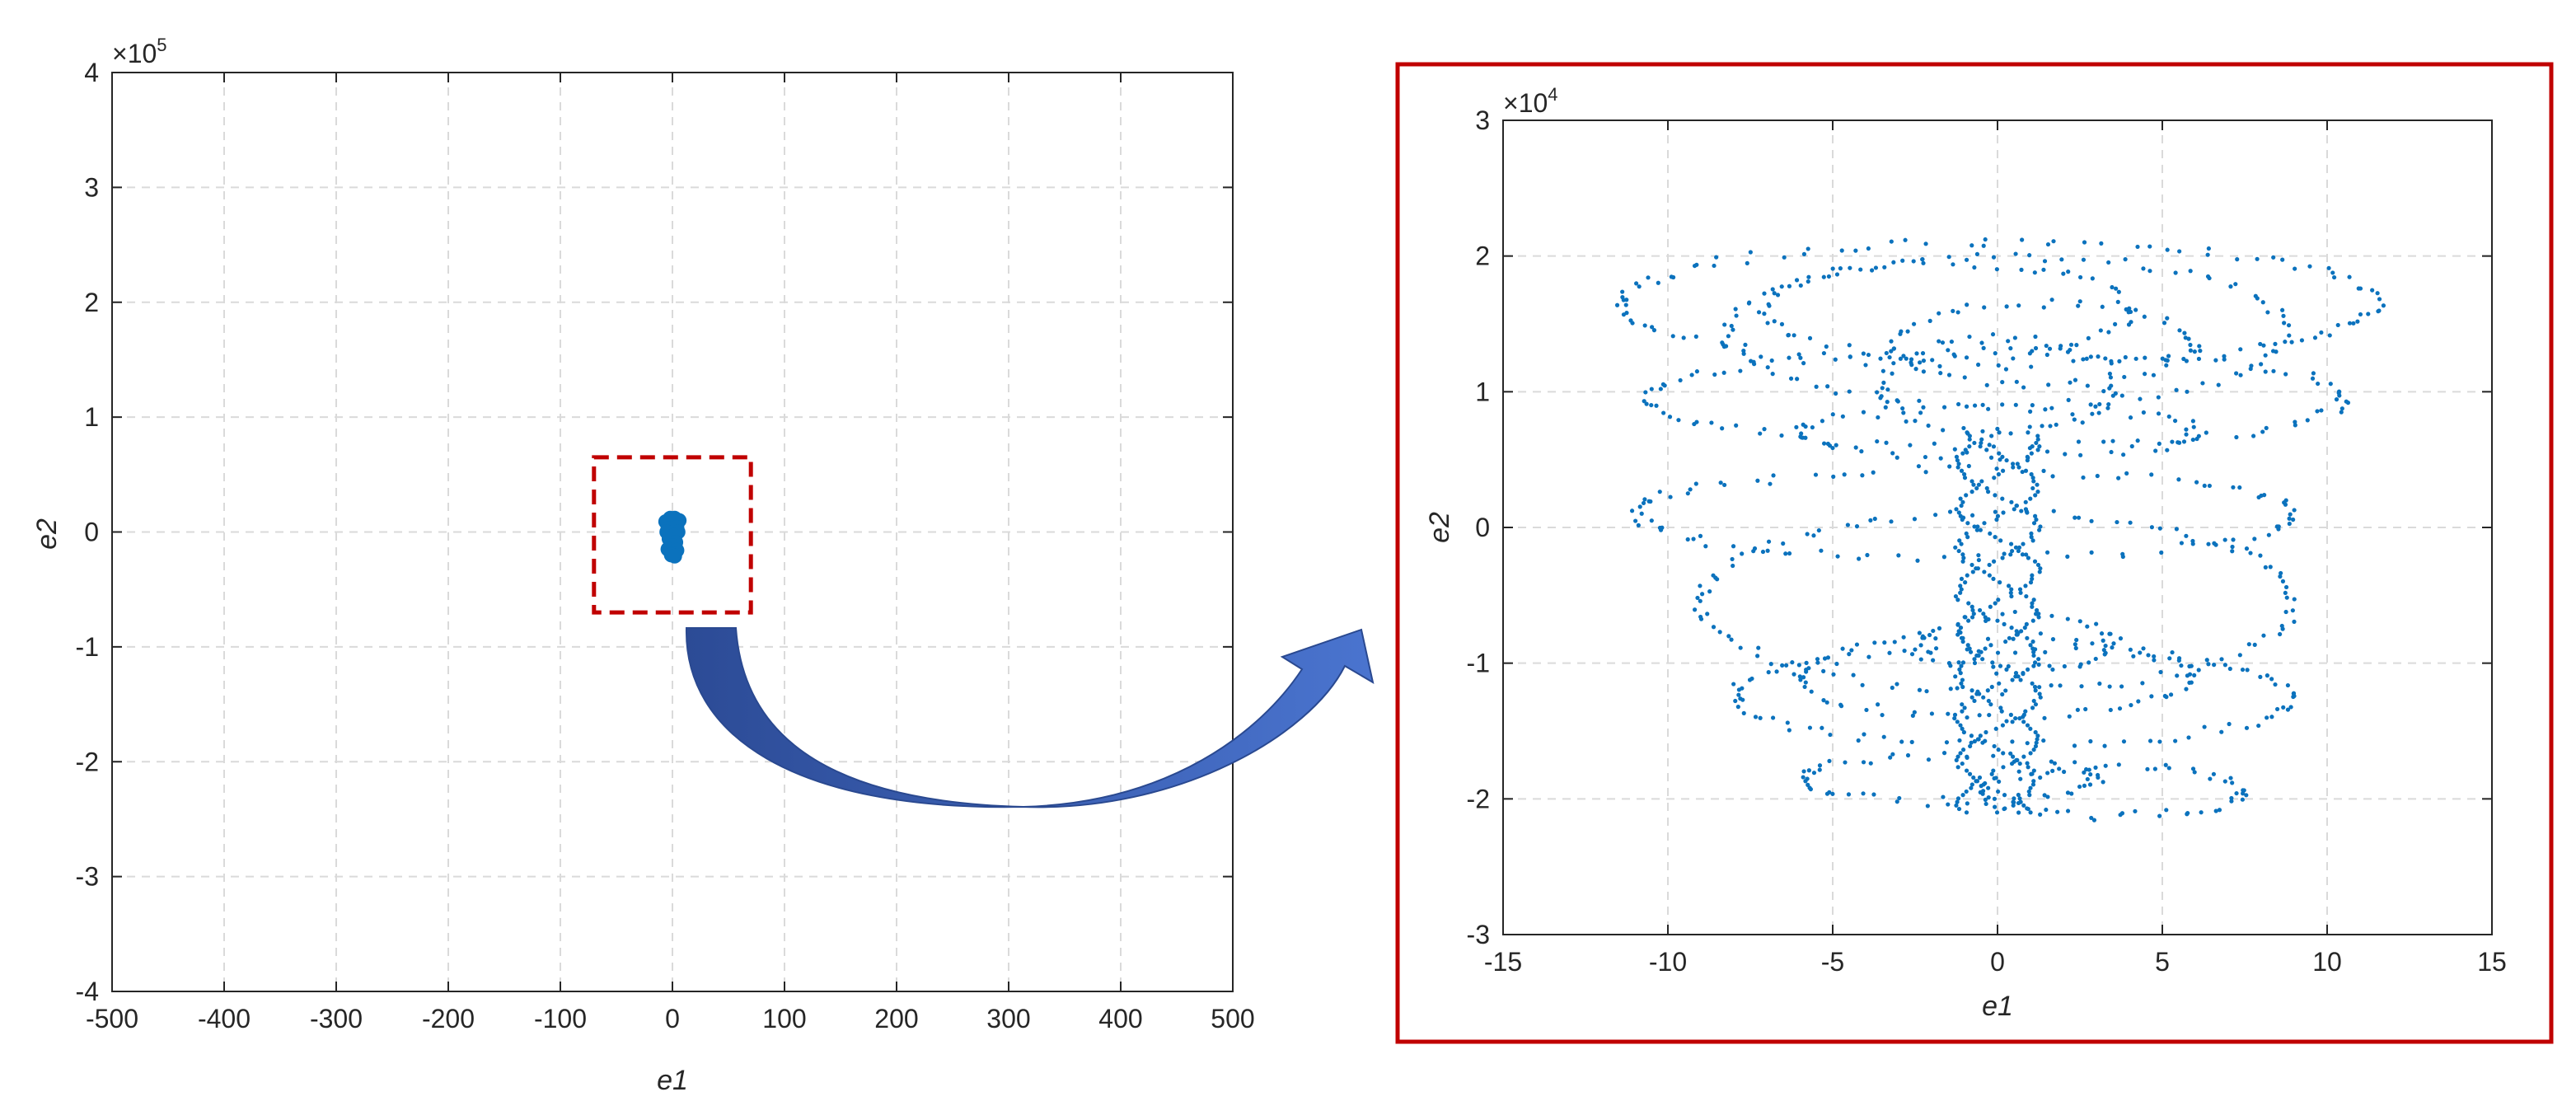 The height and width of the screenshot is (1106, 2576). What do you see at coordinates (672, 1080) in the screenshot?
I see `overview-x-label: e1` at bounding box center [672, 1080].